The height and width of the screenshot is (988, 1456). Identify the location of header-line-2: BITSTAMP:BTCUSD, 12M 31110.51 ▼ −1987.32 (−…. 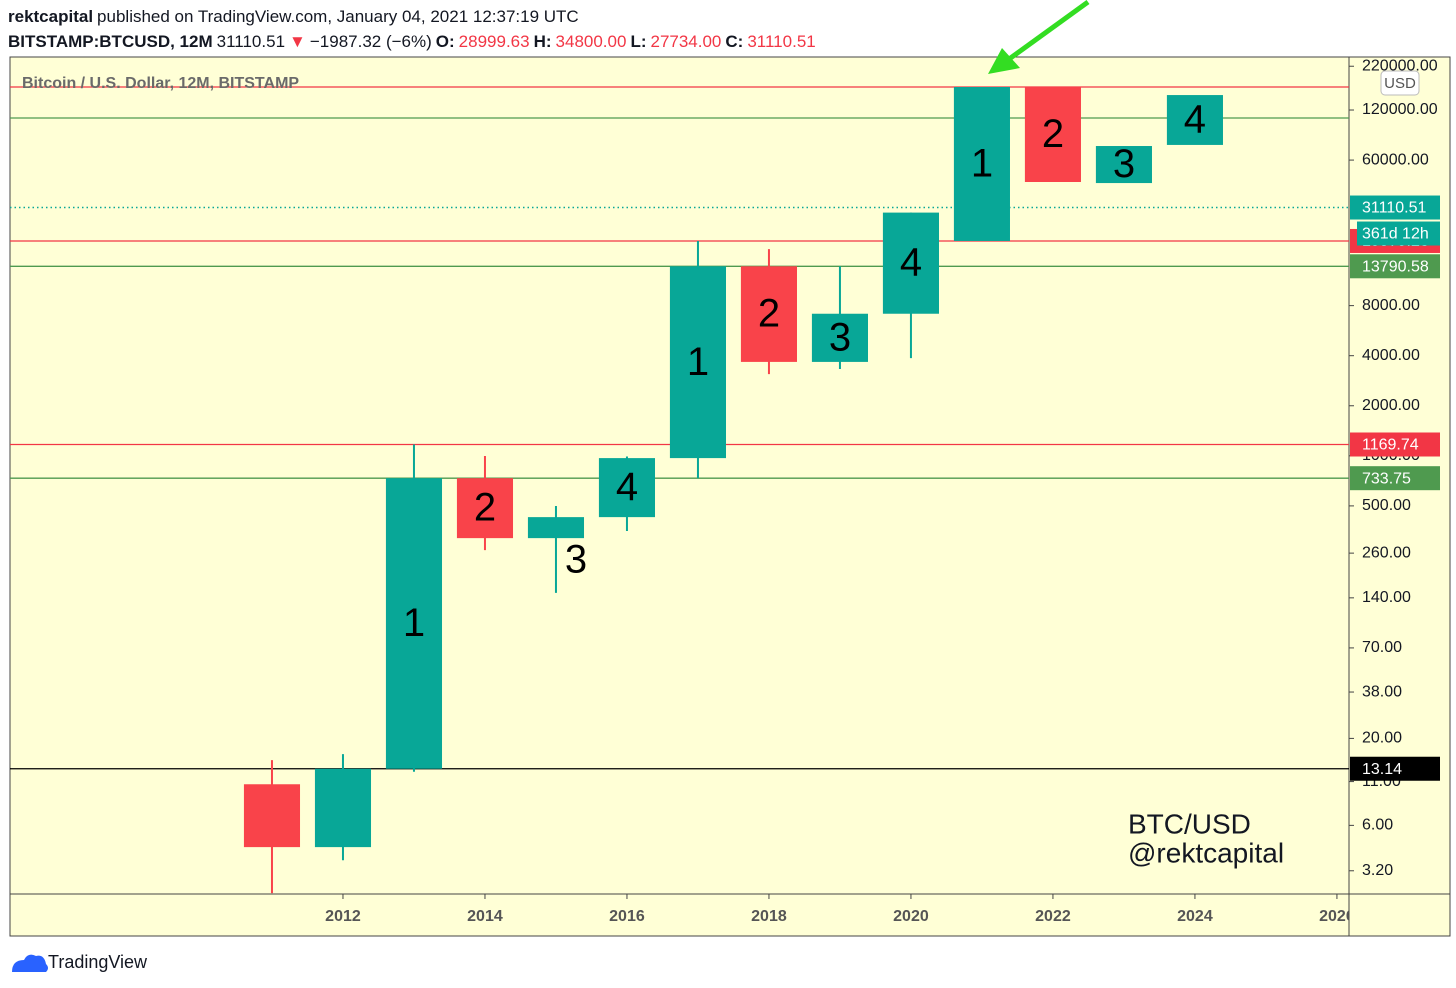
(414, 41).